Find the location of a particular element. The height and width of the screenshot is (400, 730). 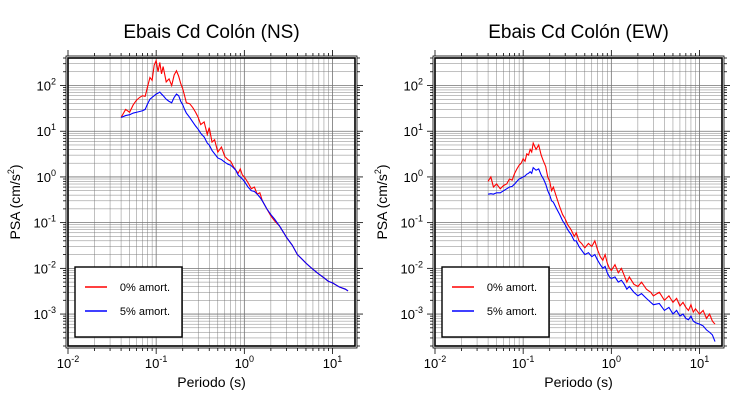

chart-title: Ebais Cd Colón (EW) is located at coordinates (578, 32).